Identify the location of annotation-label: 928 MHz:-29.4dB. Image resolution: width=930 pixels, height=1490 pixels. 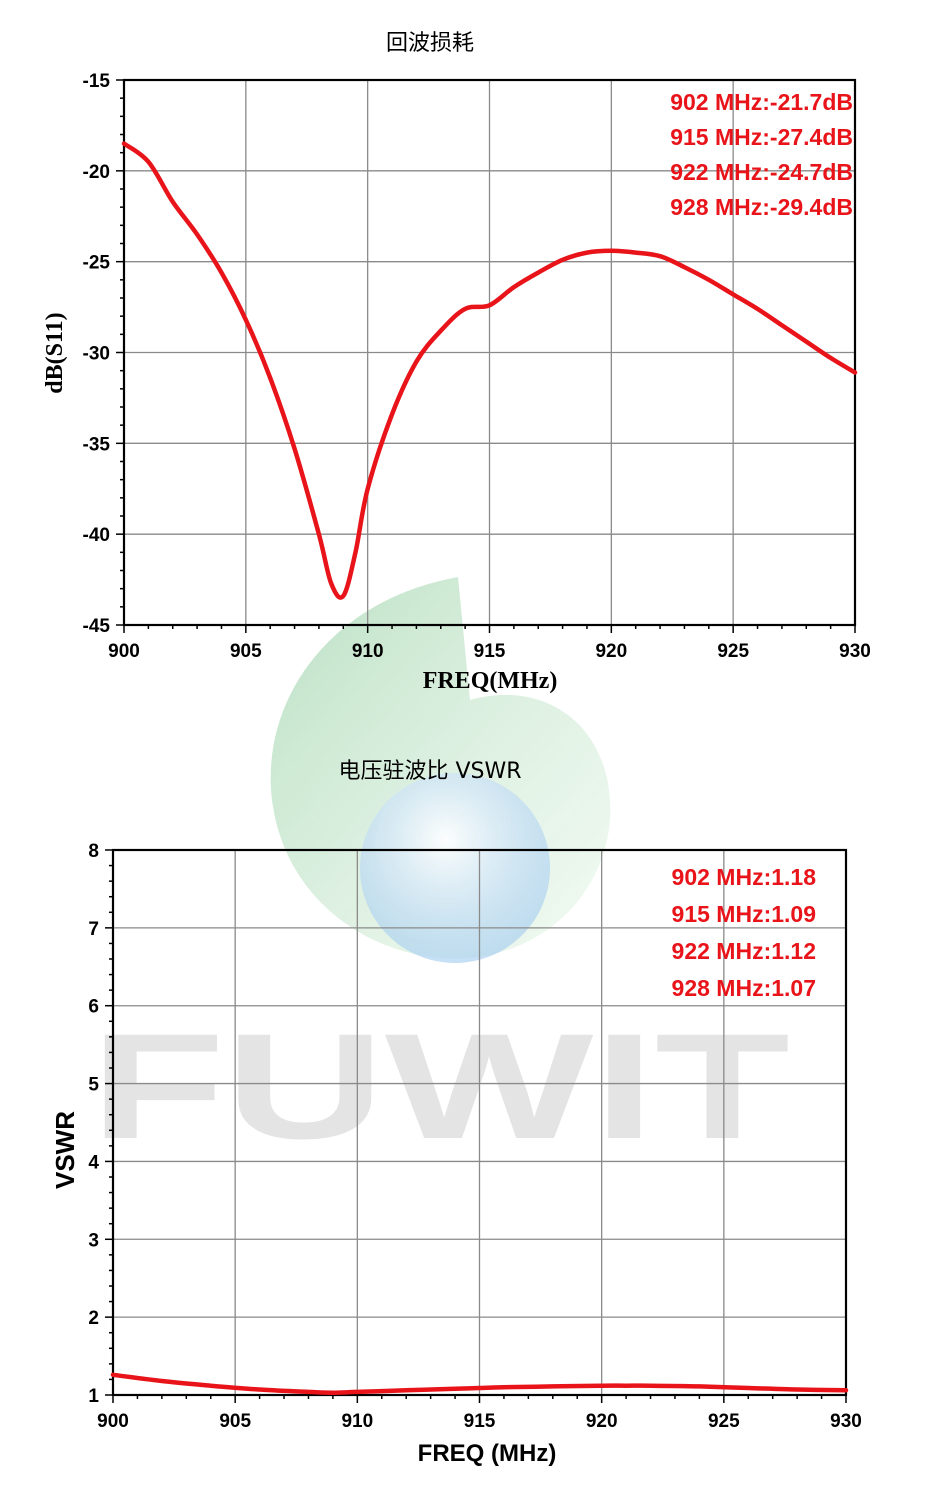
(761, 207).